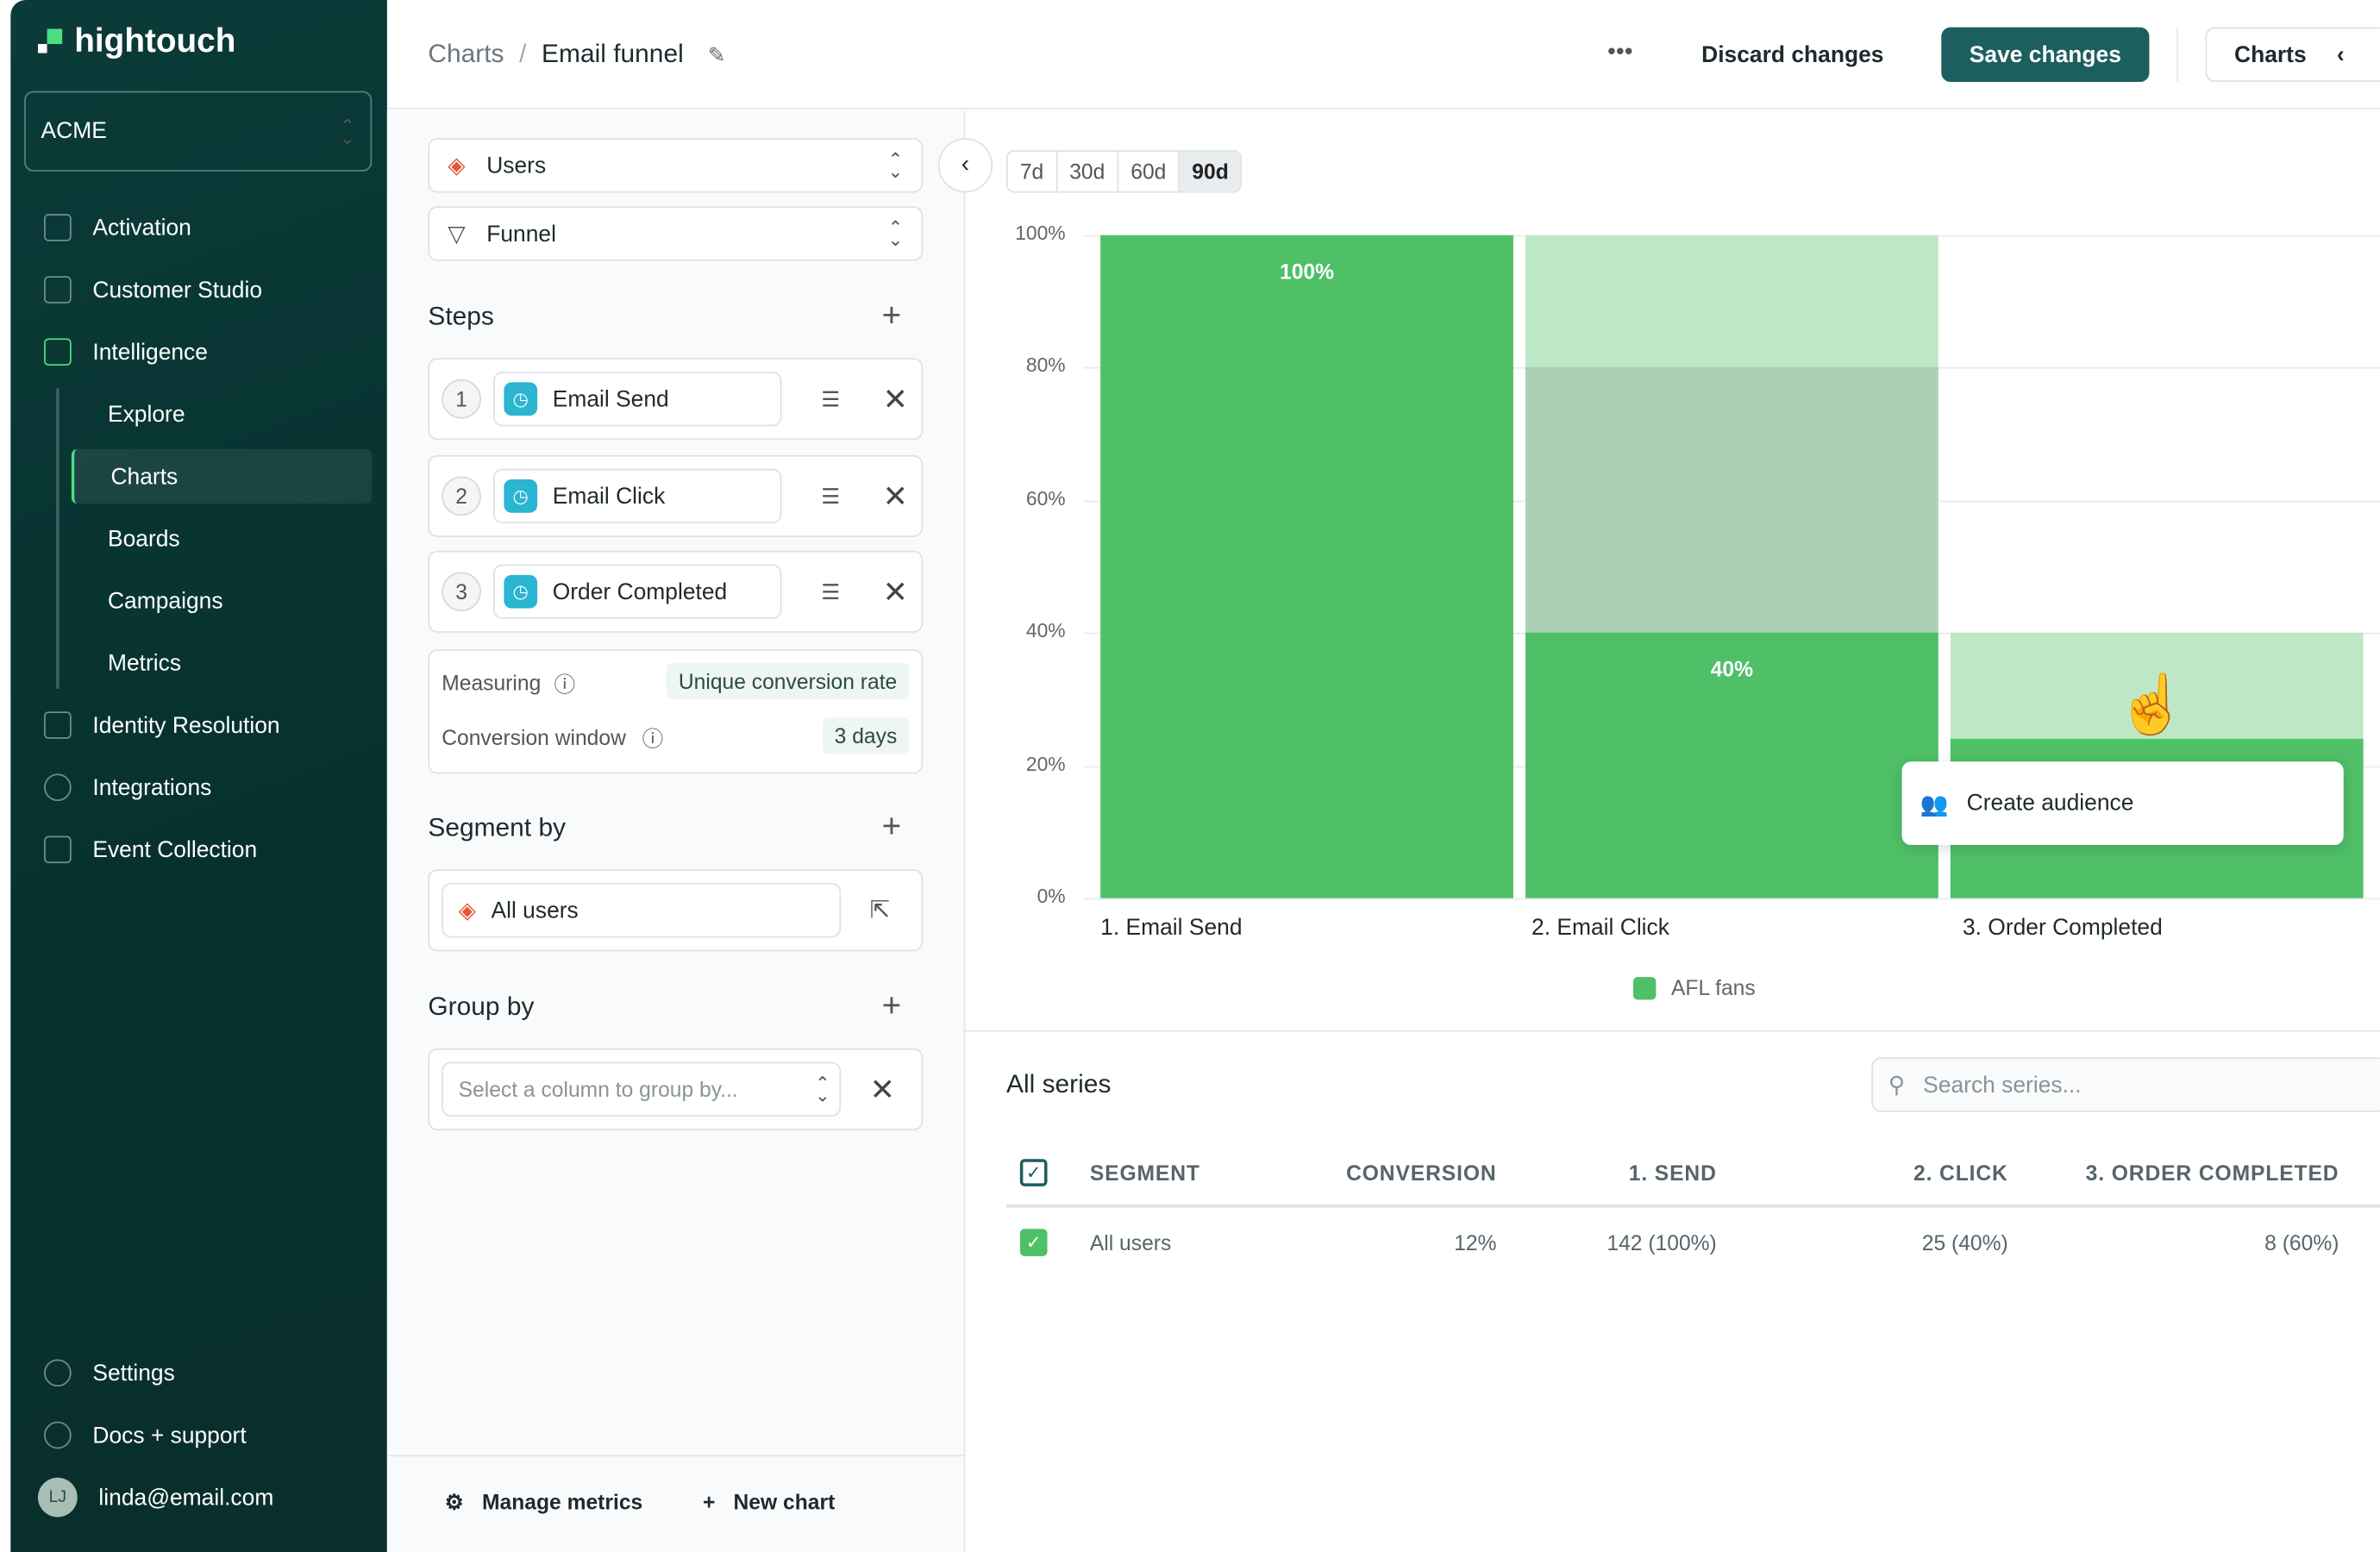  I want to click on avatar: LJ, so click(58, 1498).